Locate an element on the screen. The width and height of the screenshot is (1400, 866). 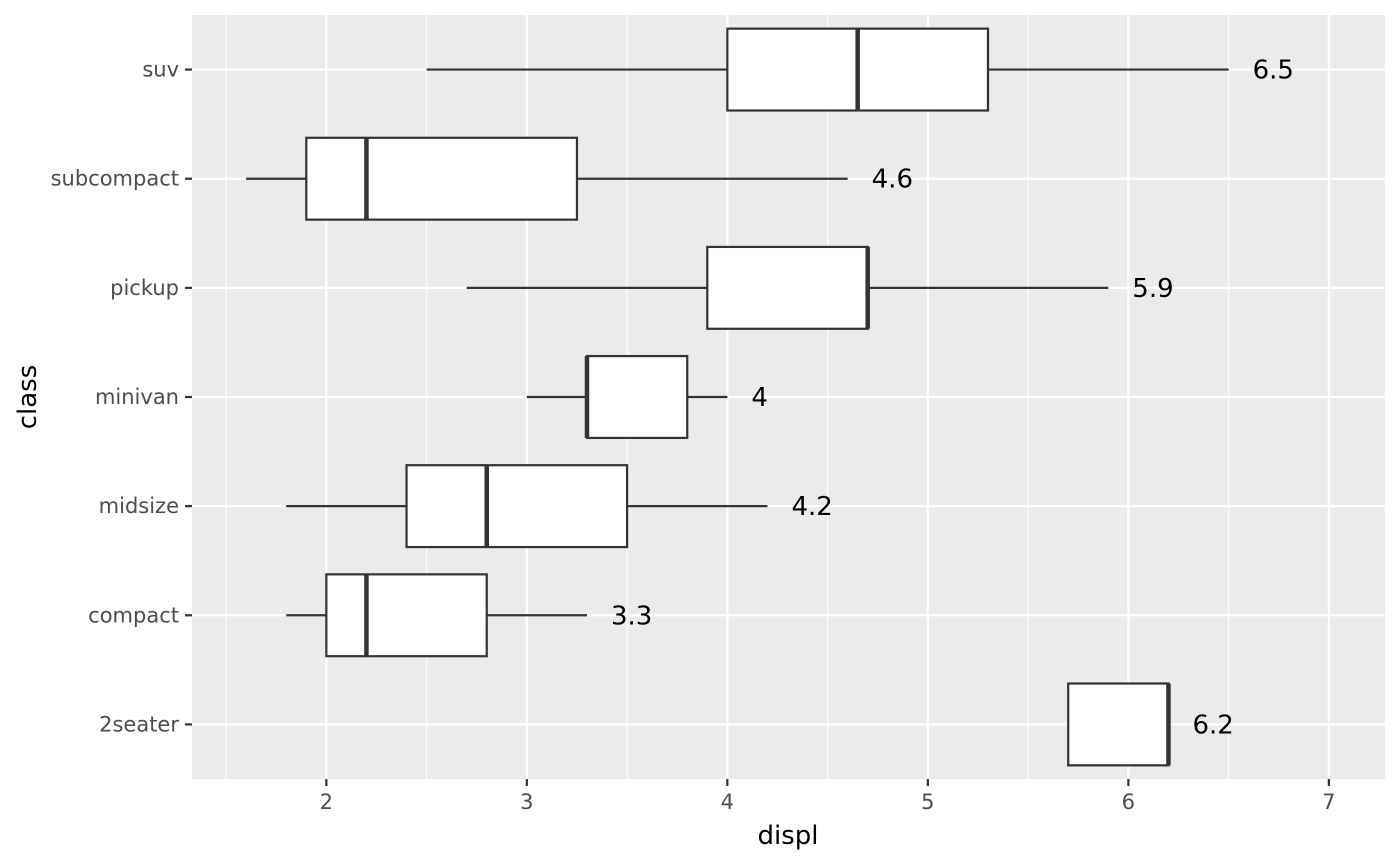
data-label-compact: 3.3 is located at coordinates (631, 616).